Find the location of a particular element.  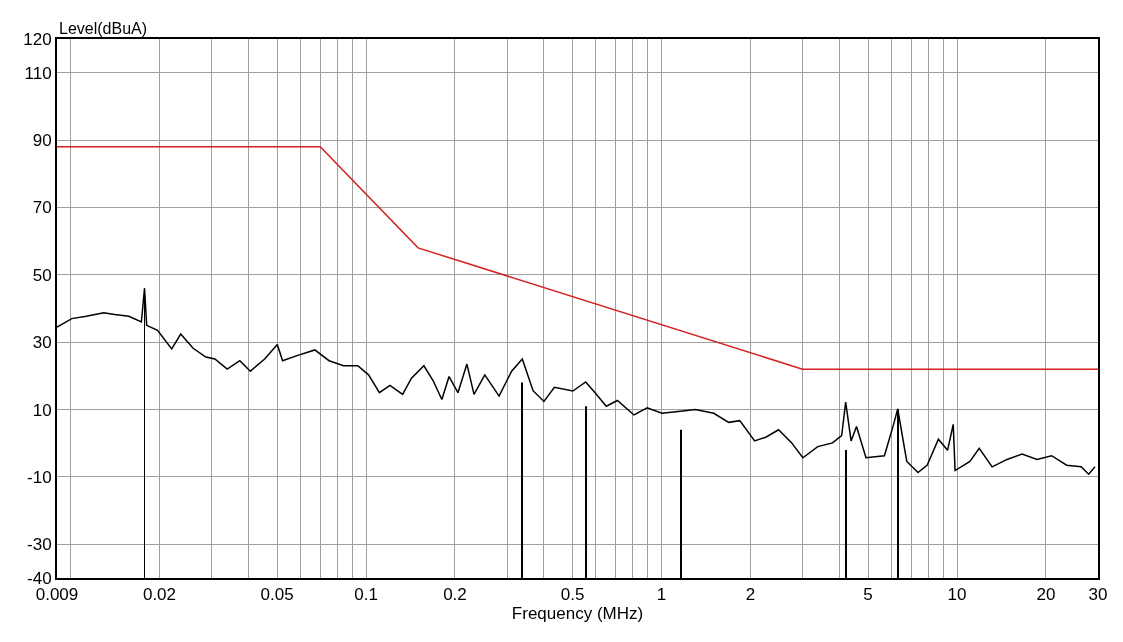

y-tick-label: 10 is located at coordinates (42, 410).